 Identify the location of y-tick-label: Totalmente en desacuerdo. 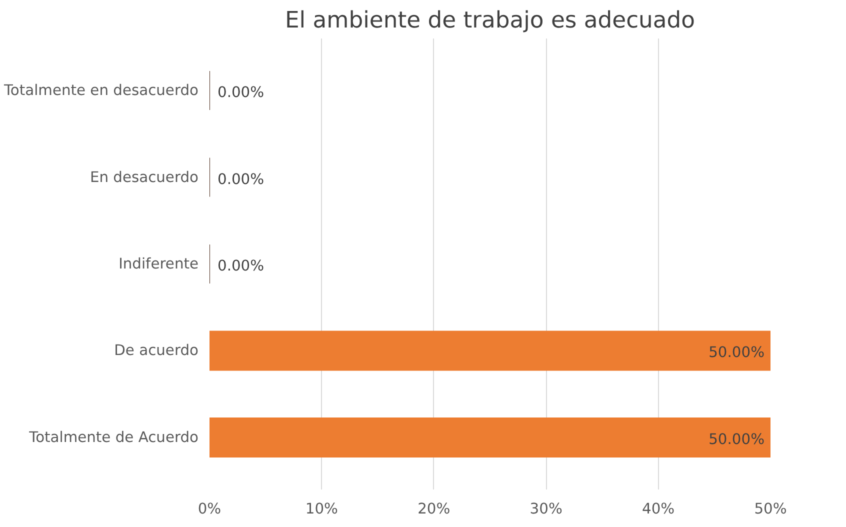
(100, 91).